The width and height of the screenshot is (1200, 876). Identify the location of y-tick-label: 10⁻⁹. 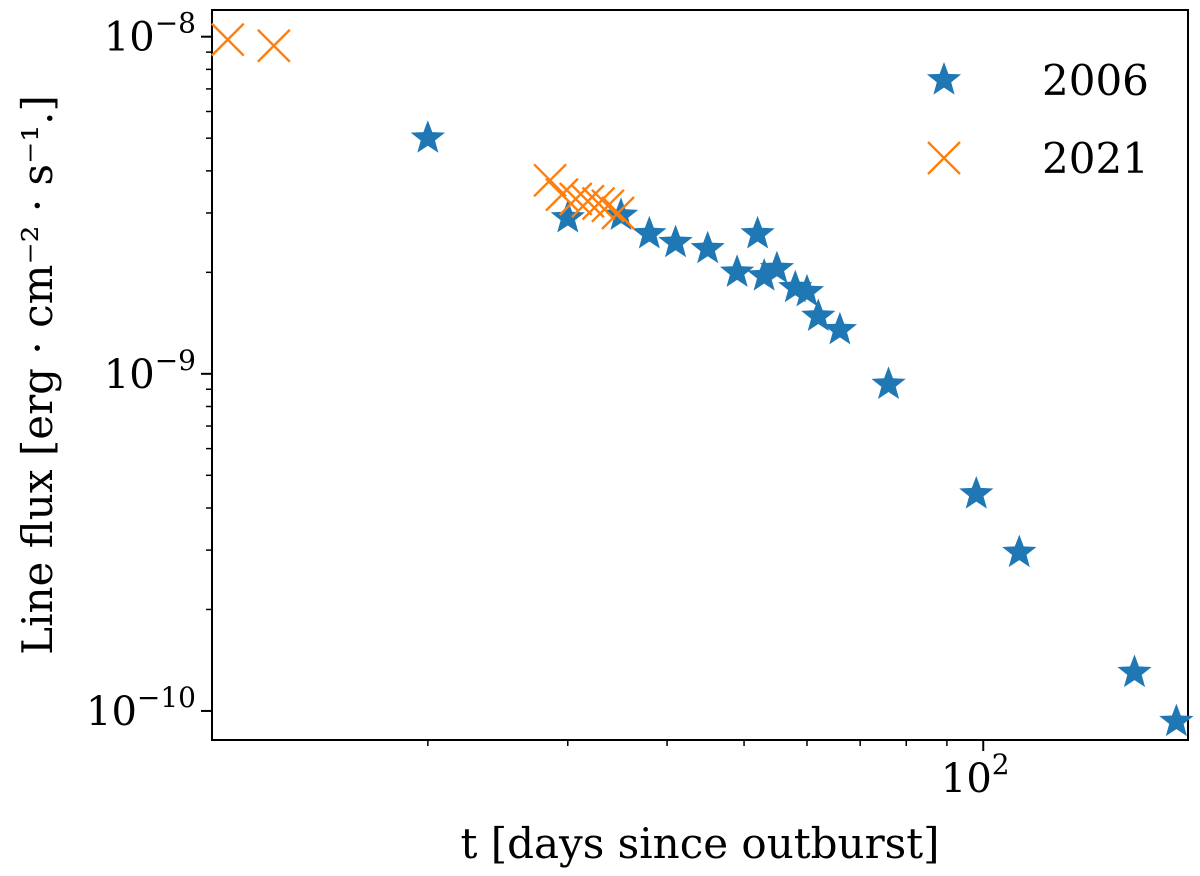
(150, 371).